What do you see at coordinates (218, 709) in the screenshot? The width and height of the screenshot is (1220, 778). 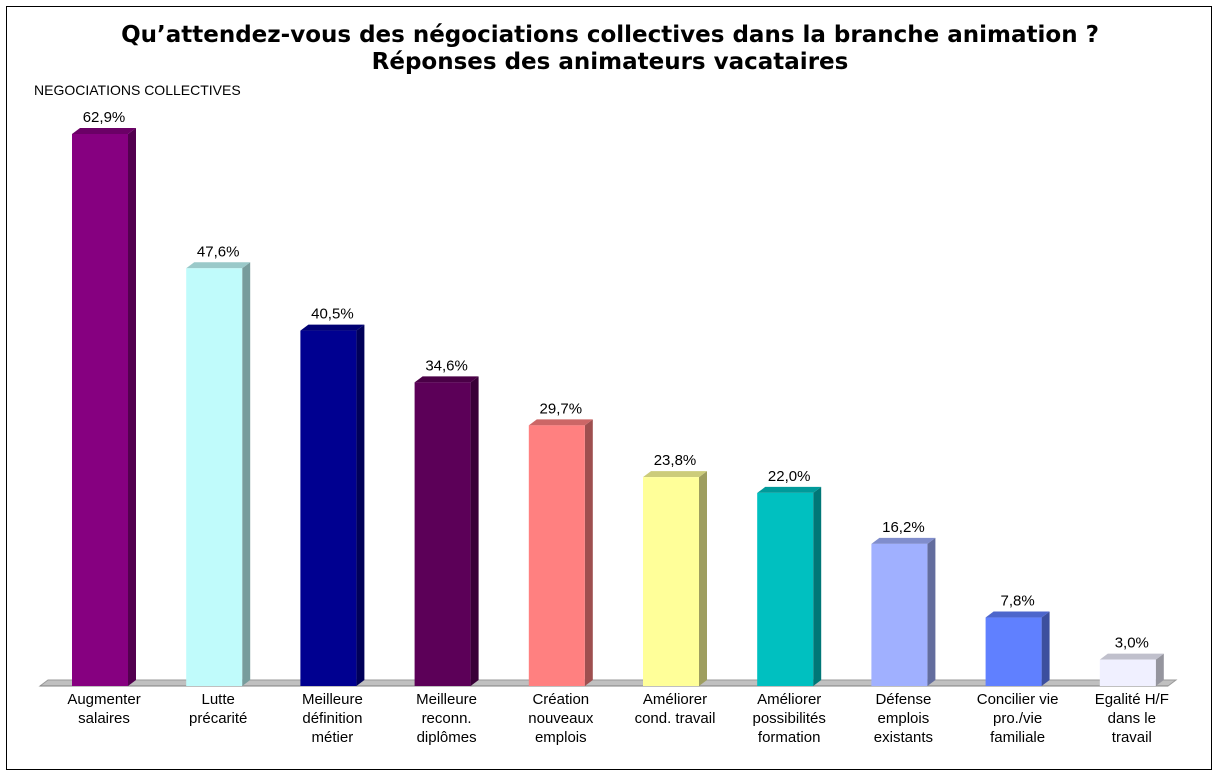 I see `category-label: Lutte précarité` at bounding box center [218, 709].